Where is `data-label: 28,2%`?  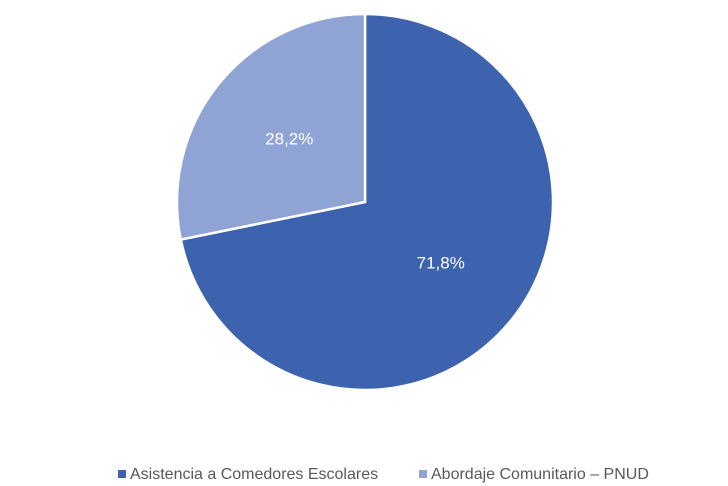 data-label: 28,2% is located at coordinates (289, 139).